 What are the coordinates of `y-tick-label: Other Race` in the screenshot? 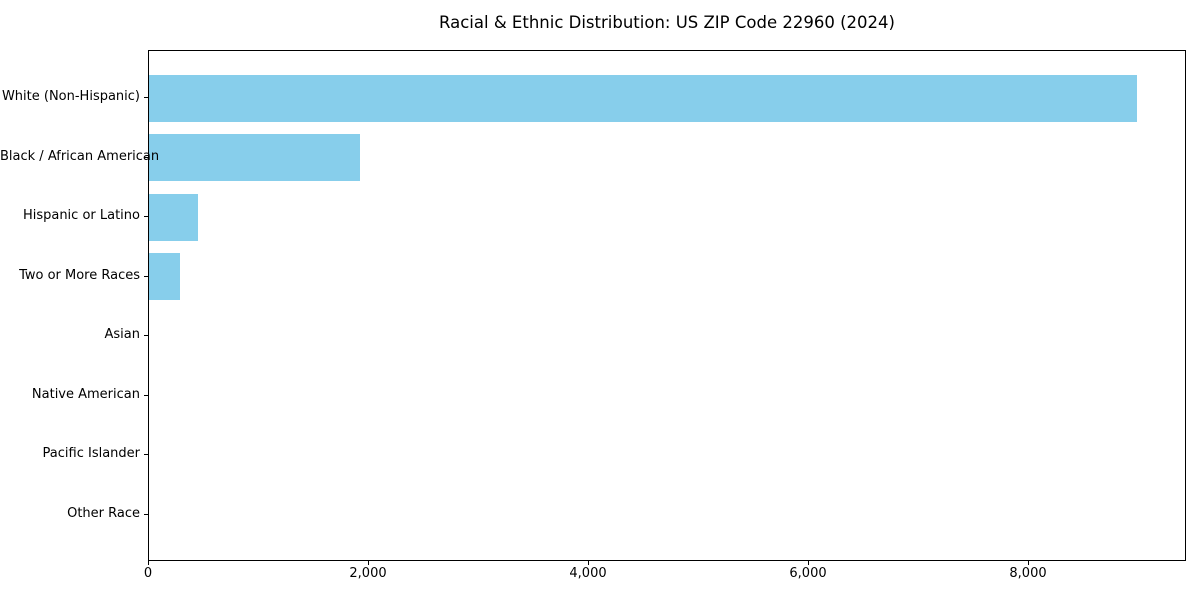 It's located at (103, 513).